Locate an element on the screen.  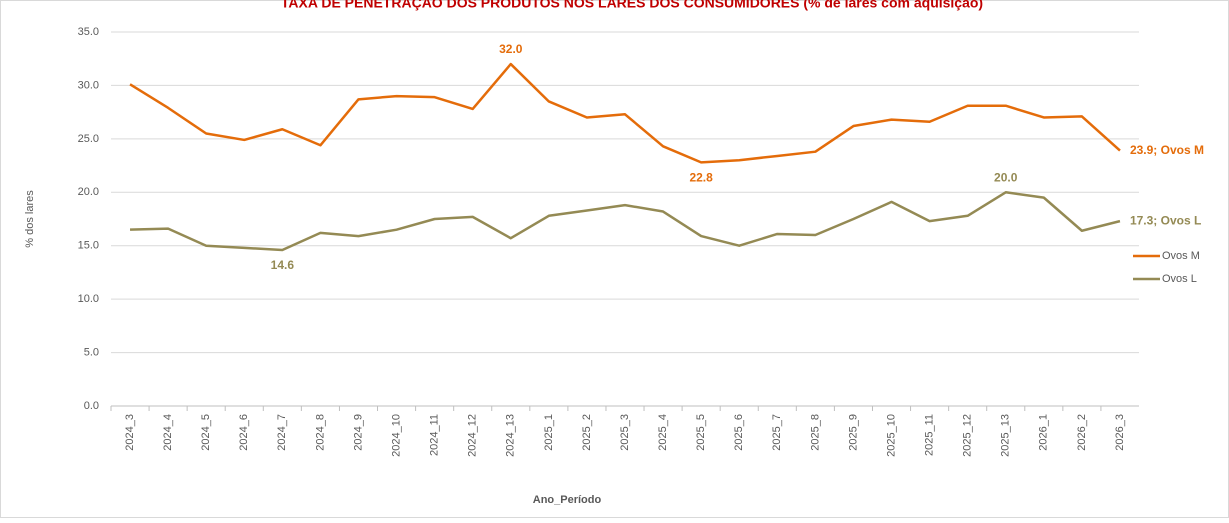
y-tick-label: 5.0 is located at coordinates (91, 352).